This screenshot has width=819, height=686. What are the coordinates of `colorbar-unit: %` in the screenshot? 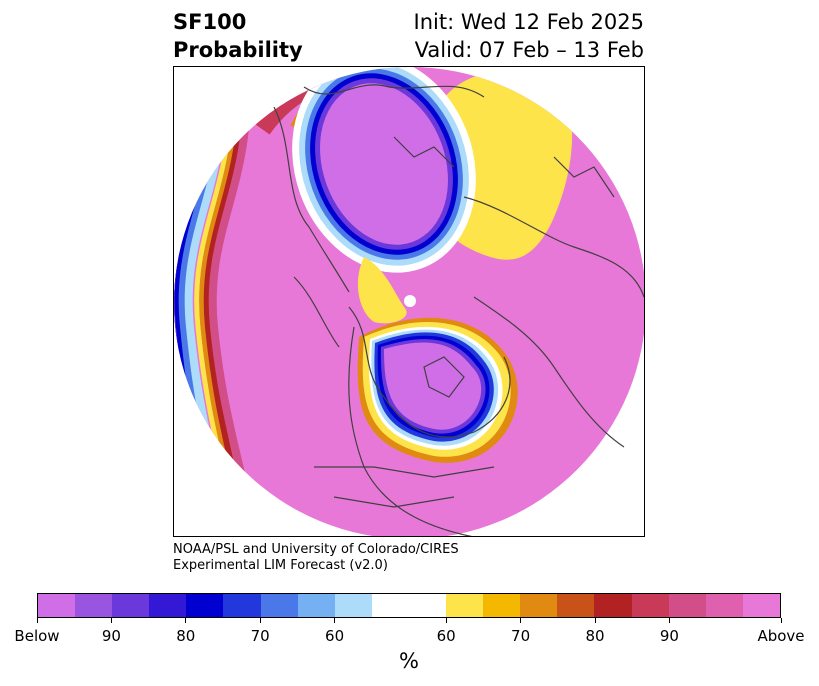 It's located at (409, 661).